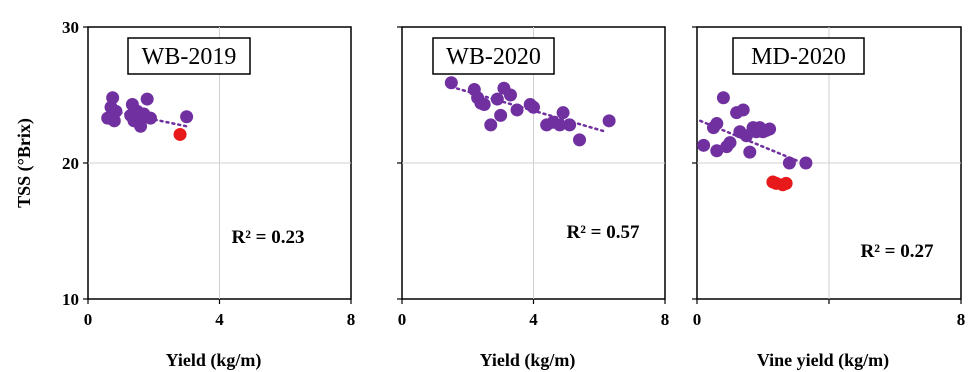  Describe the element at coordinates (24, 163) in the screenshot. I see `y-axis-label: TSS (°Brix)` at that location.